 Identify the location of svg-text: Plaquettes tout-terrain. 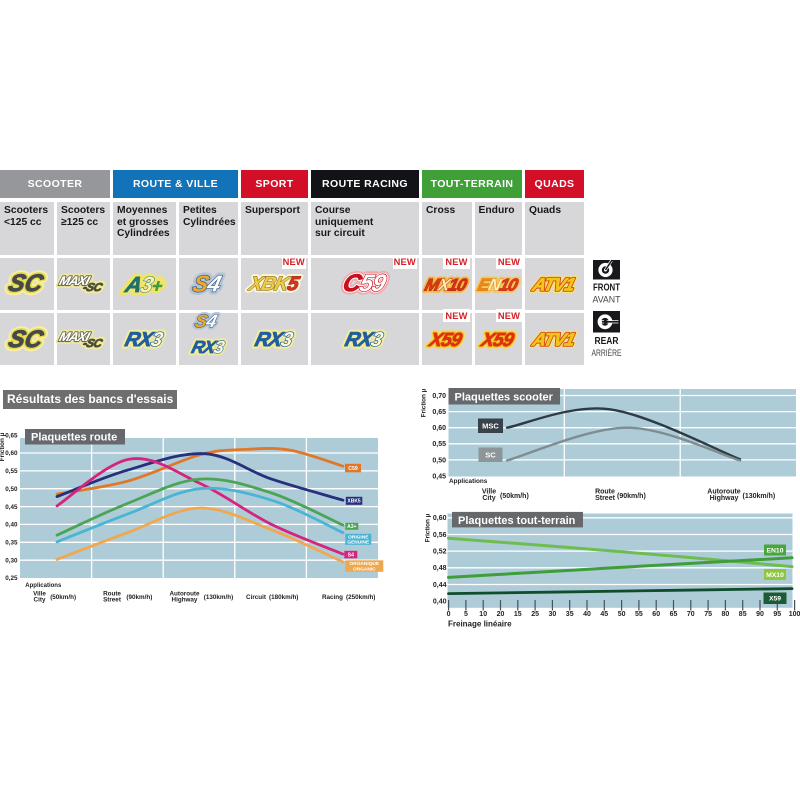
(517, 521).